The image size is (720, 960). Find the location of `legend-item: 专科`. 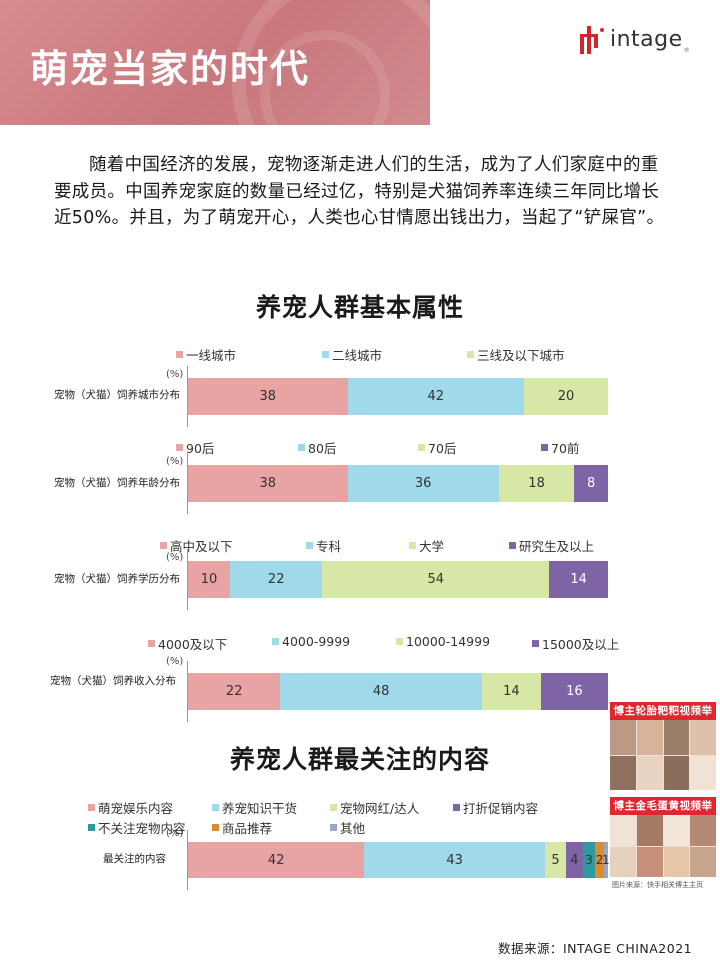

legend-item: 专科 is located at coordinates (323, 545).